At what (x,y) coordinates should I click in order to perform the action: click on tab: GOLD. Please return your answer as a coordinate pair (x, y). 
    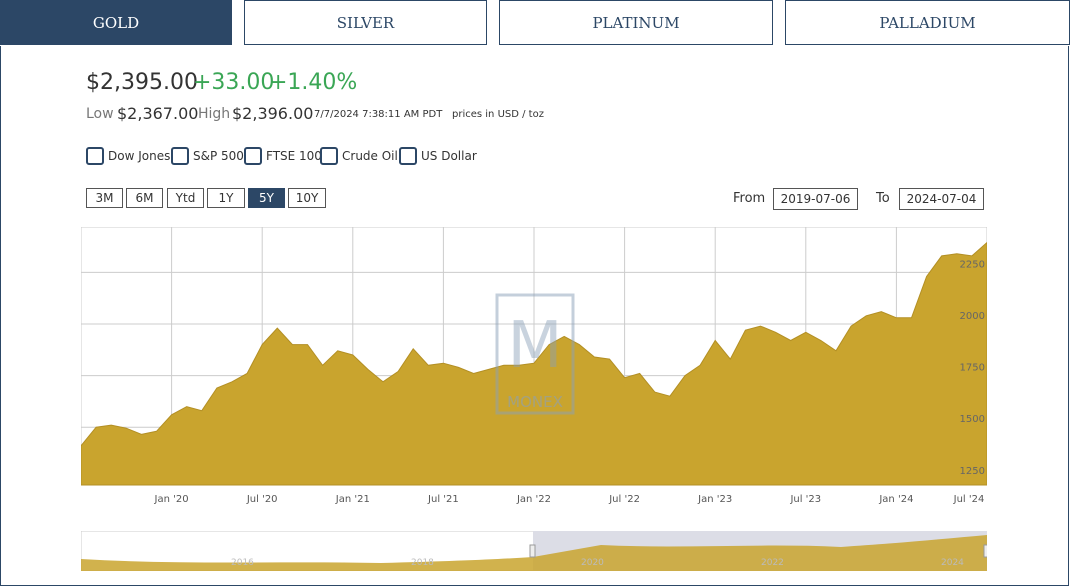
    Looking at the image, I should click on (116, 22).